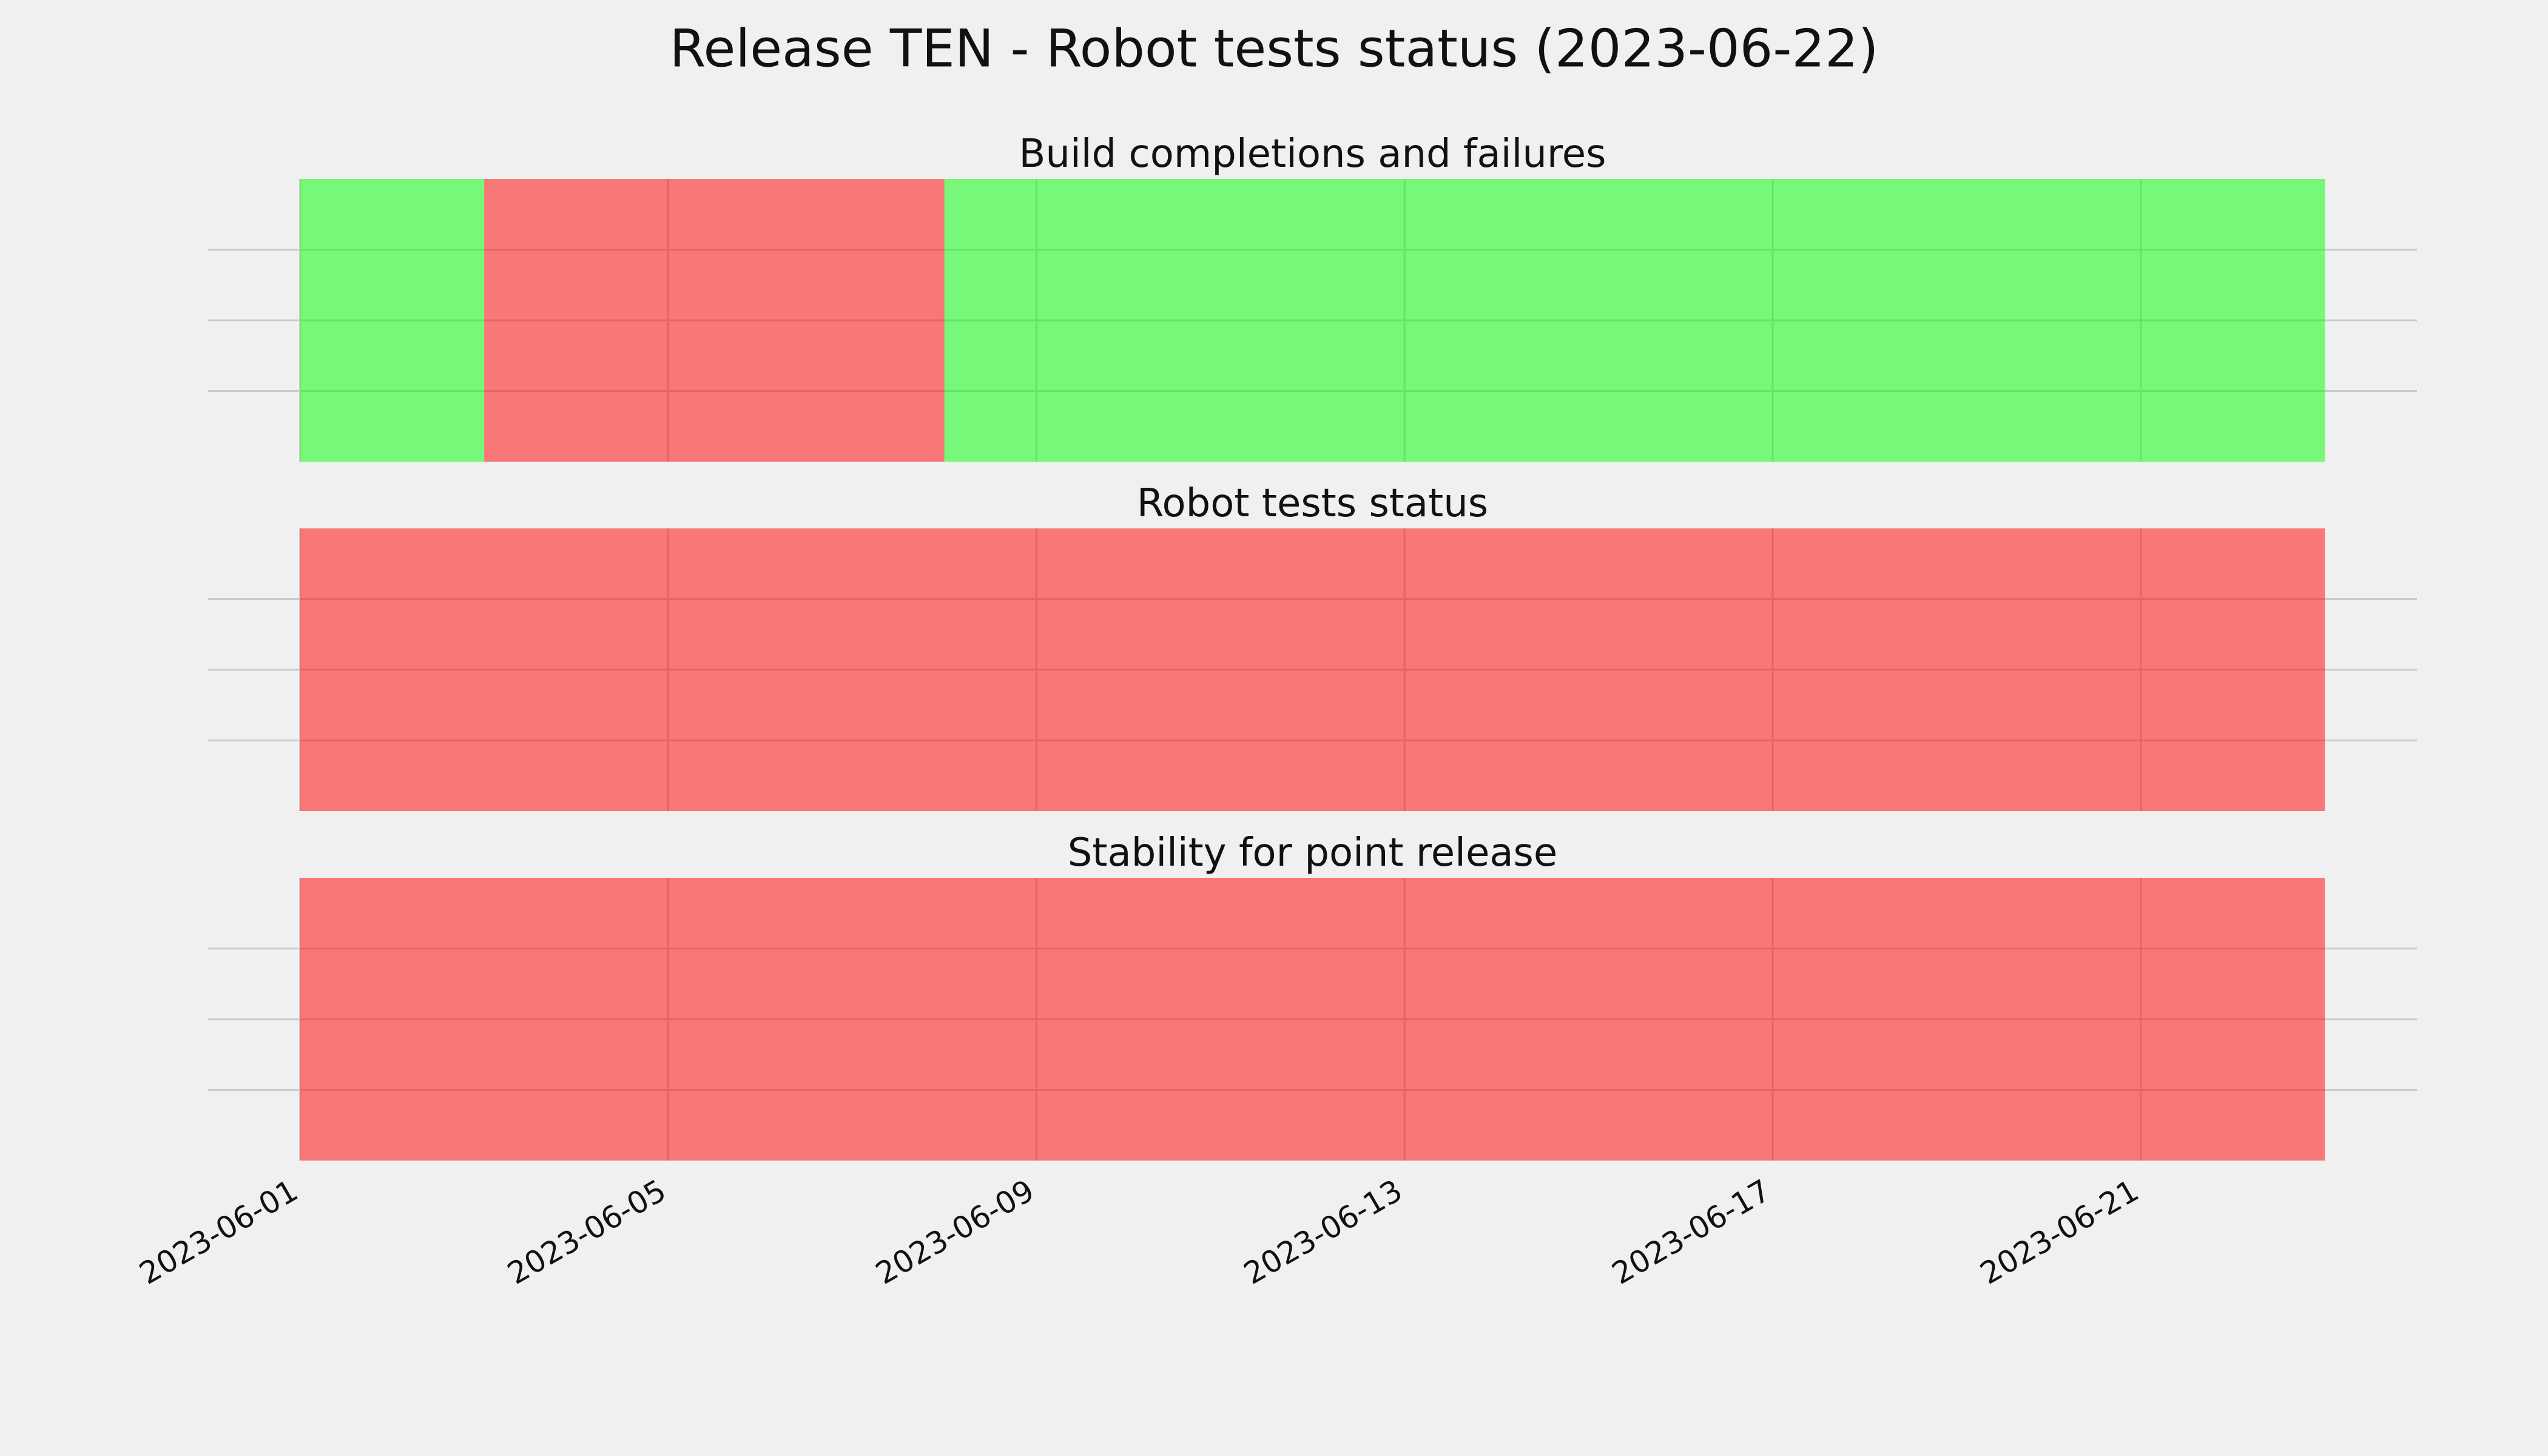 Image resolution: width=2548 pixels, height=1456 pixels. Describe the element at coordinates (1313, 853) in the screenshot. I see `subplot-title: Stability for point release` at that location.